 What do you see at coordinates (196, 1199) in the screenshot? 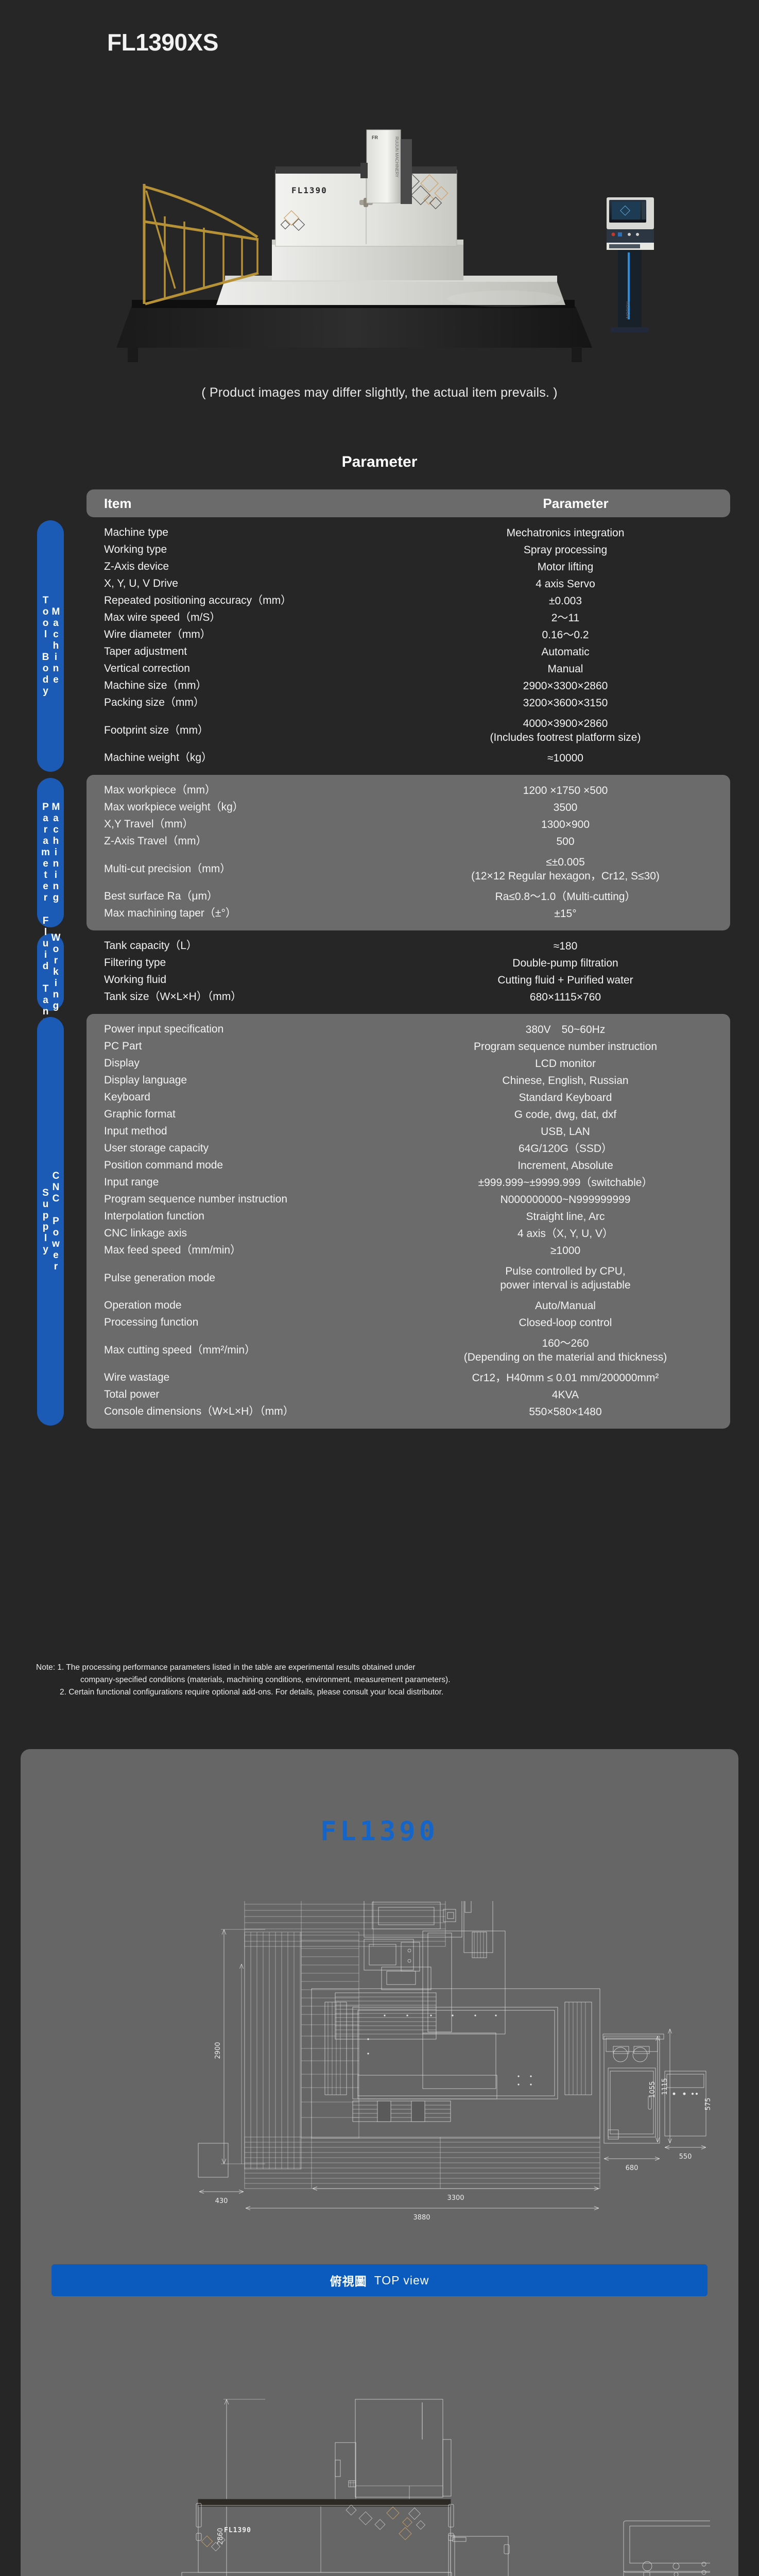
I see `row-item-label: Program sequence number instruction` at bounding box center [196, 1199].